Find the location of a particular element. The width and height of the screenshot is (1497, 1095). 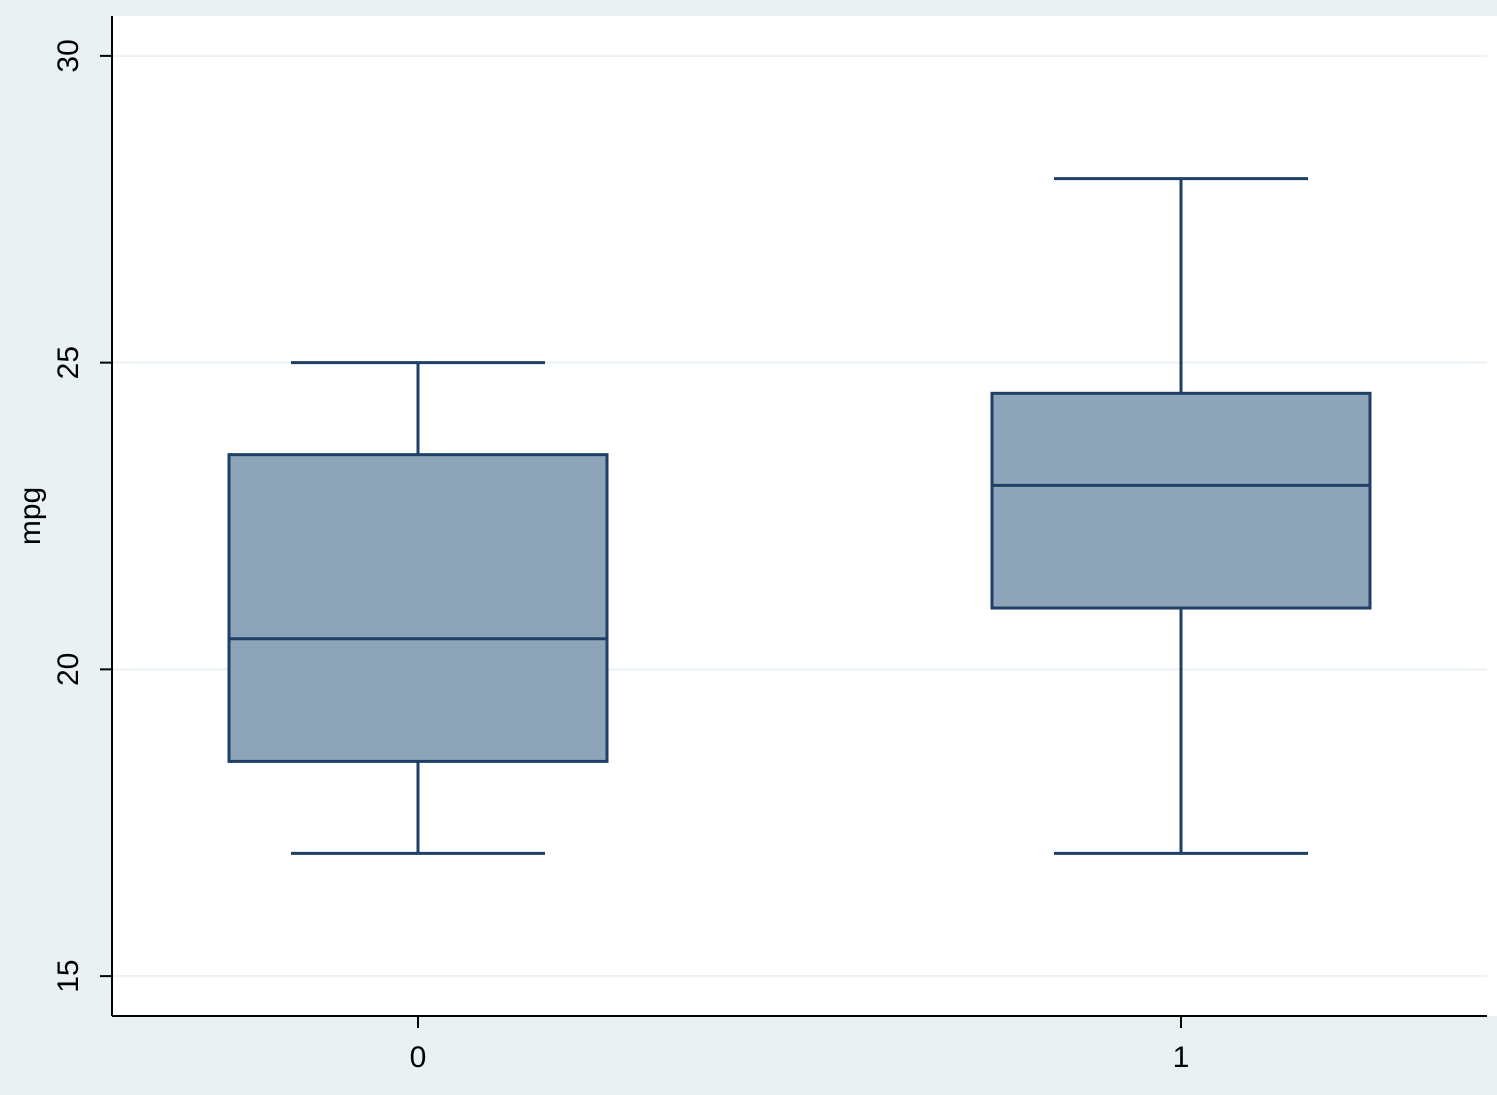

y-axis-label: mpg is located at coordinates (30, 516).